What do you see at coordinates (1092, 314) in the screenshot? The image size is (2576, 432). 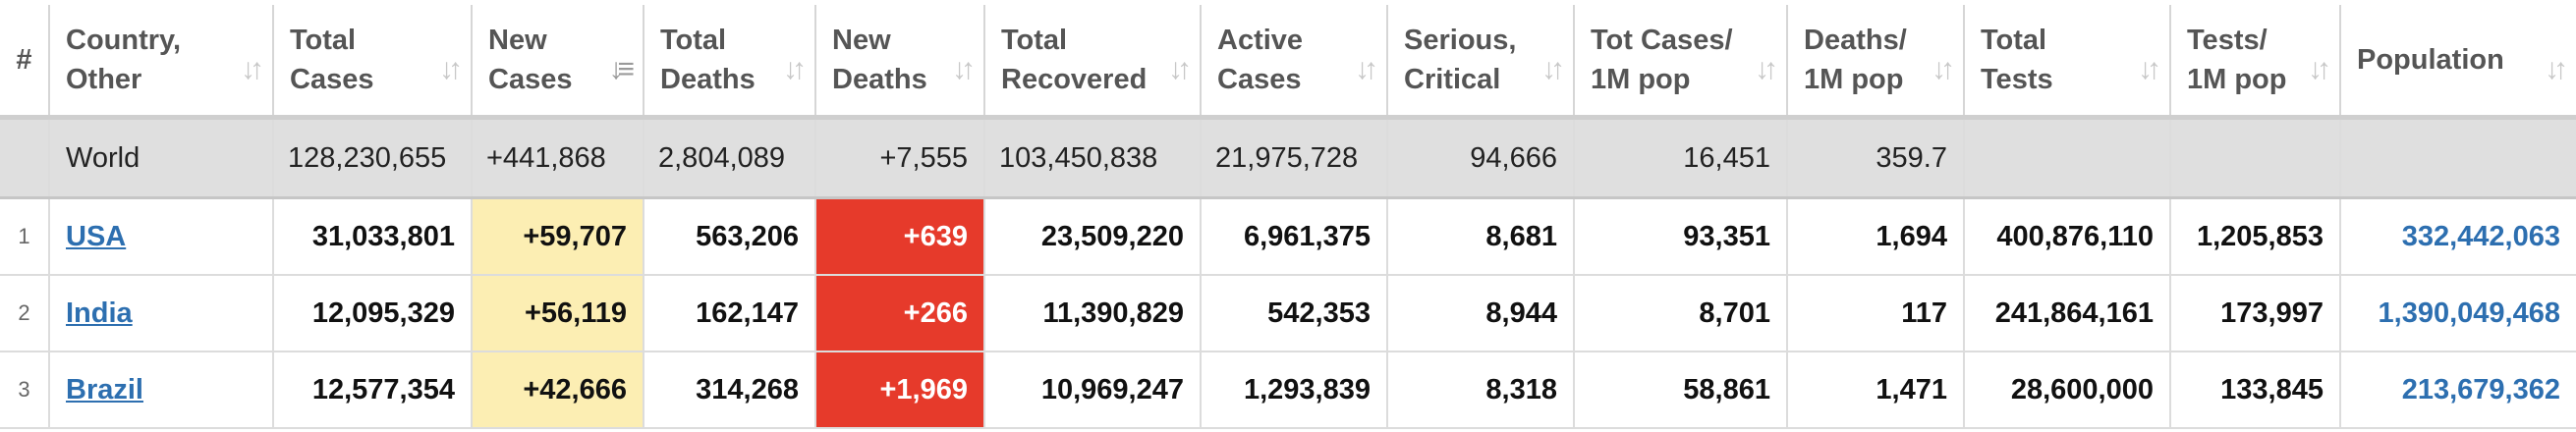 I see `total-recovered-cell: 11,390,829` at bounding box center [1092, 314].